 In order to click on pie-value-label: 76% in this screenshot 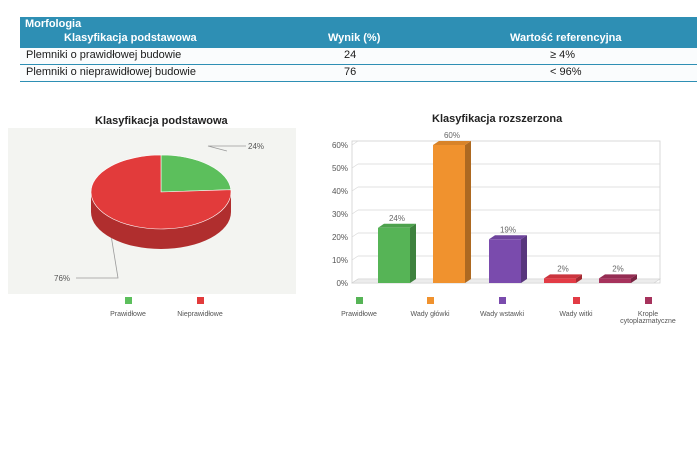, I will do `click(62, 278)`.